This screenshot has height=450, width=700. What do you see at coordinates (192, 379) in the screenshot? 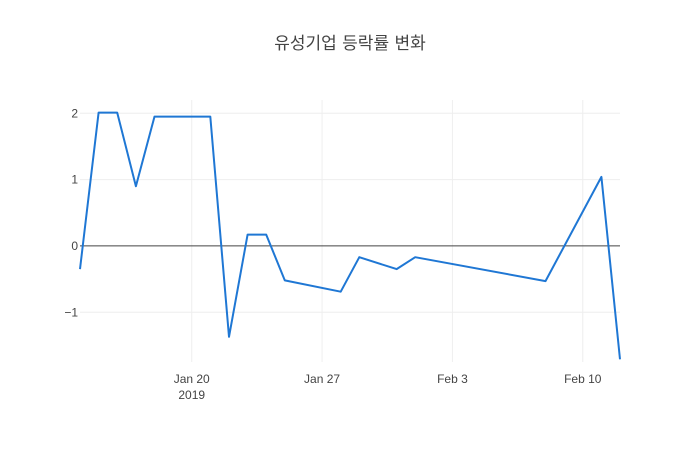
I see `x-tick-label: Jan 20` at bounding box center [192, 379].